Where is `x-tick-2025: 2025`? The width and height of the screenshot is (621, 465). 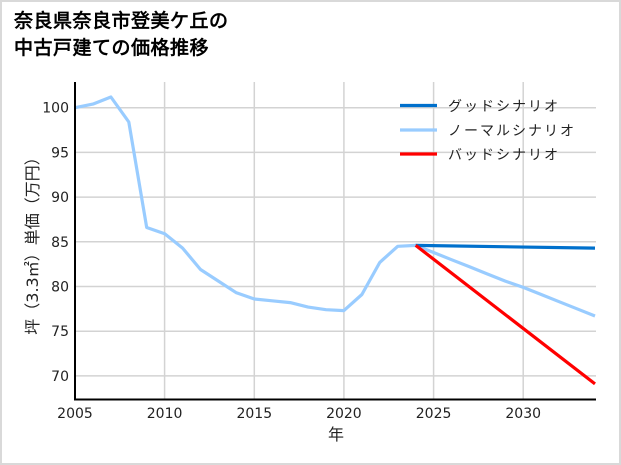 x-tick-2025: 2025 is located at coordinates (434, 414).